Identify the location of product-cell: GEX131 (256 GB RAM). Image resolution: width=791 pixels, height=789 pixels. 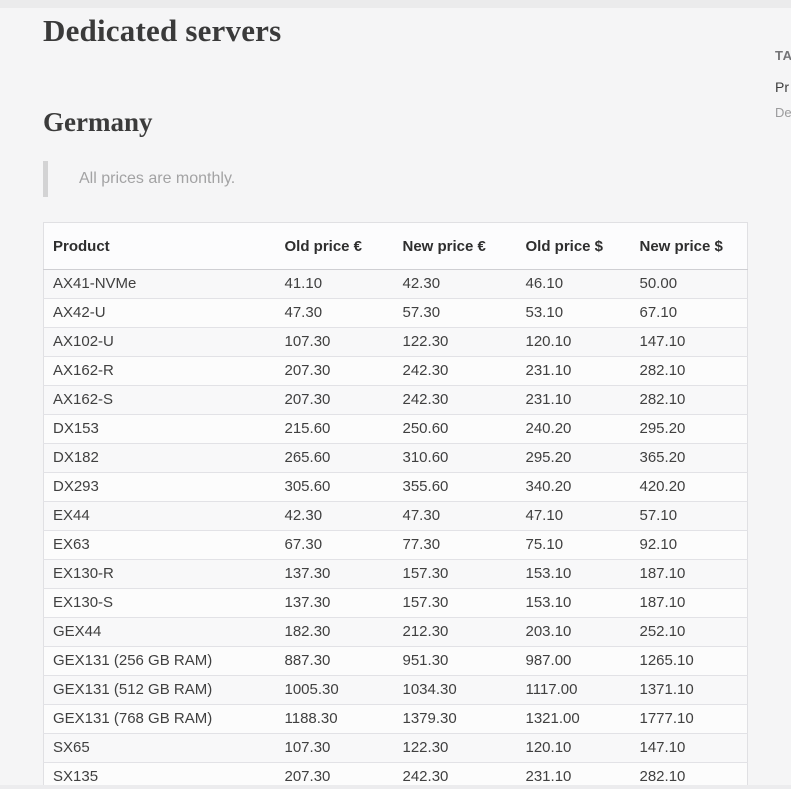
(159, 661).